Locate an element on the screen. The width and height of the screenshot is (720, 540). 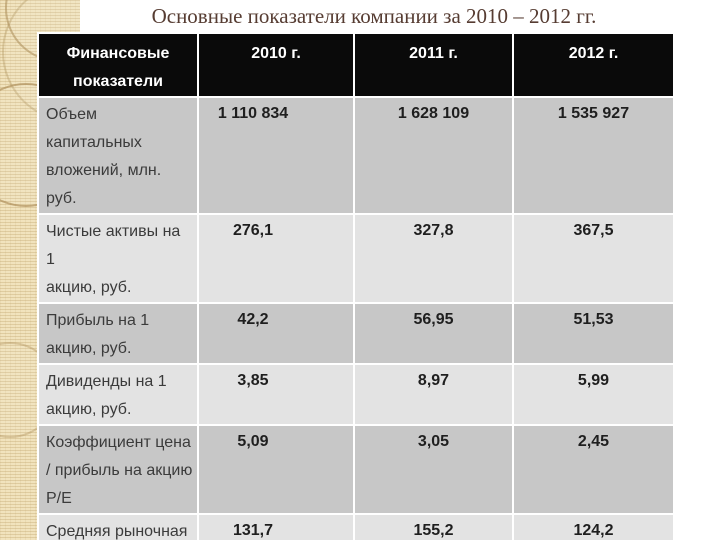
column-header-indicators: Финансовые показатели is located at coordinates (118, 65).